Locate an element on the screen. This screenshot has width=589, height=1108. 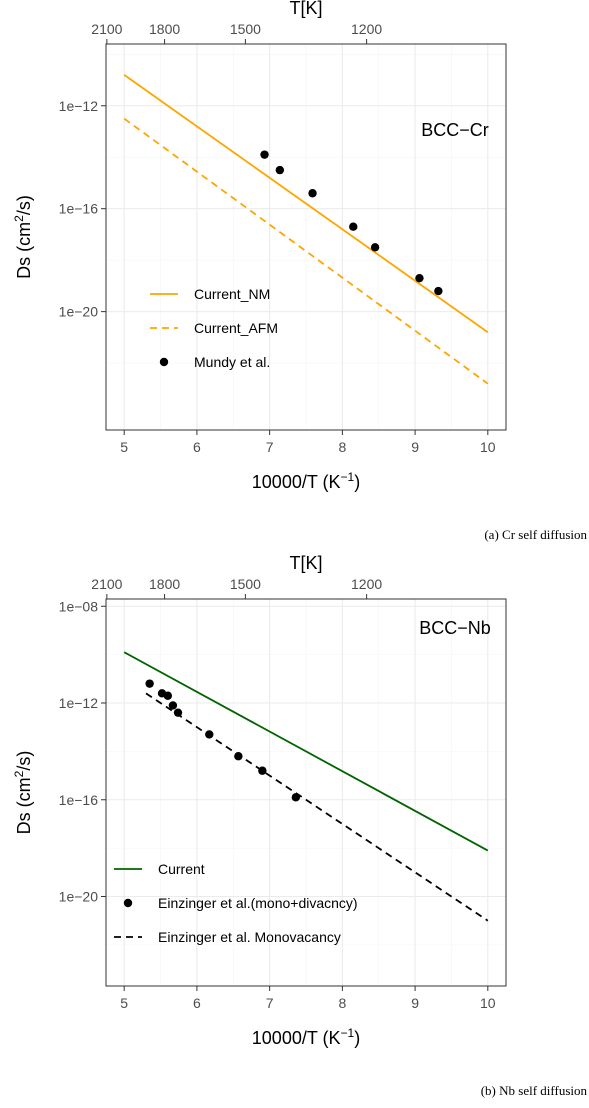
caption-nb: (b) Nb self diffusion is located at coordinates (533, 1090).